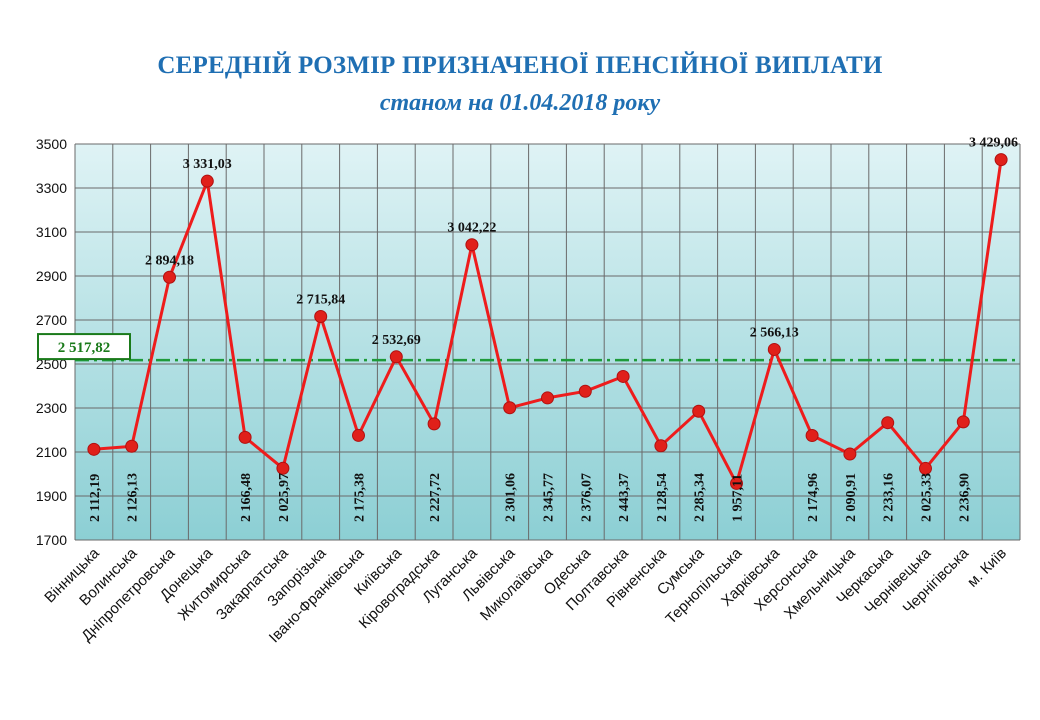  I want to click on y-tick-label: 1900, so click(51, 496).